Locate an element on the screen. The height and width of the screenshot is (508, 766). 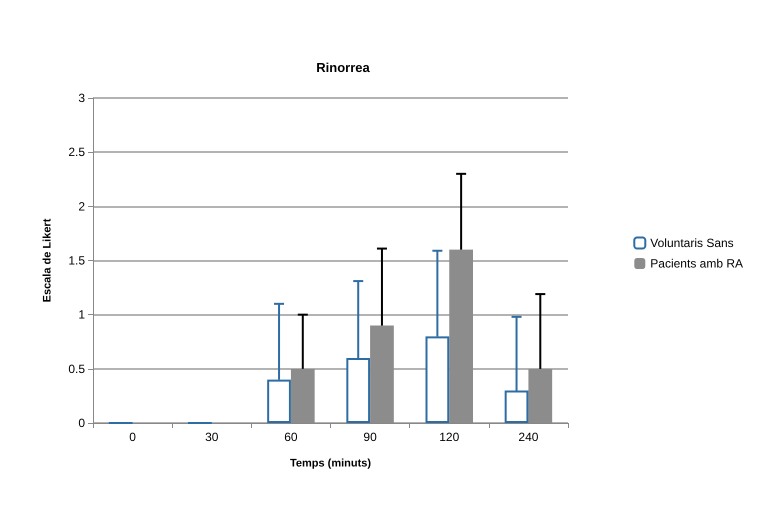
x-tick-label: 90 is located at coordinates (370, 437).